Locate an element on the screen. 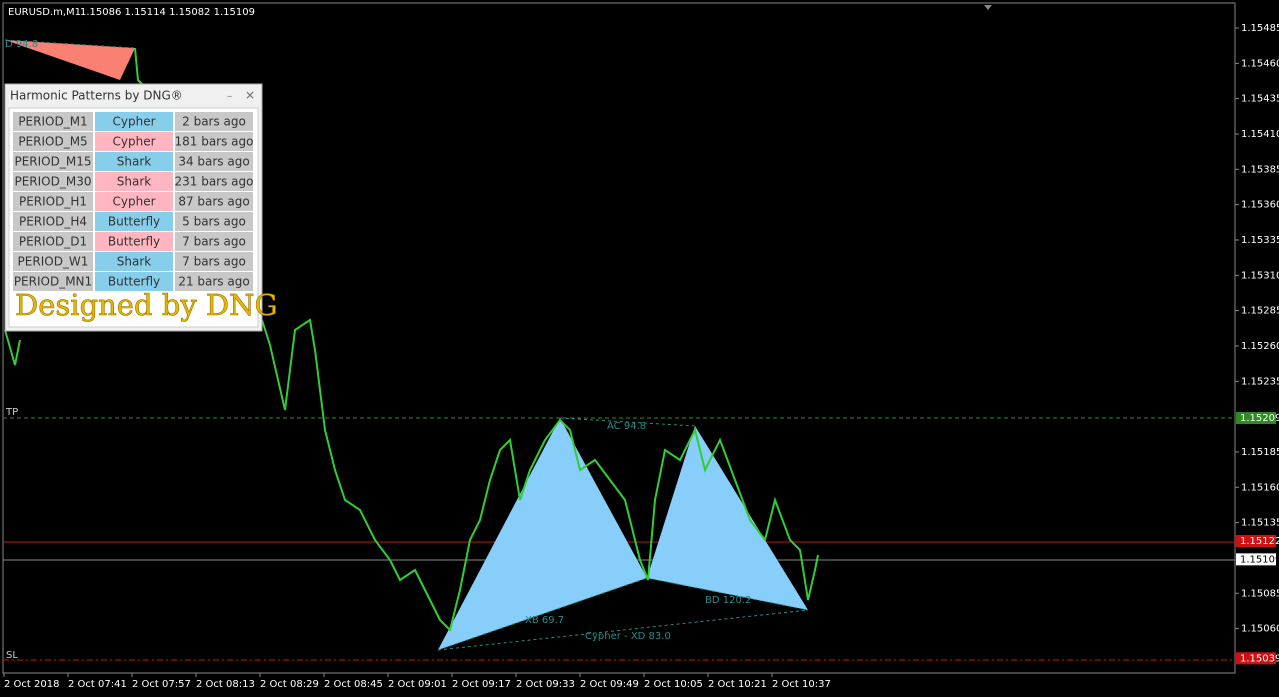  cell-text: PERIOD_H1 is located at coordinates (53, 202).